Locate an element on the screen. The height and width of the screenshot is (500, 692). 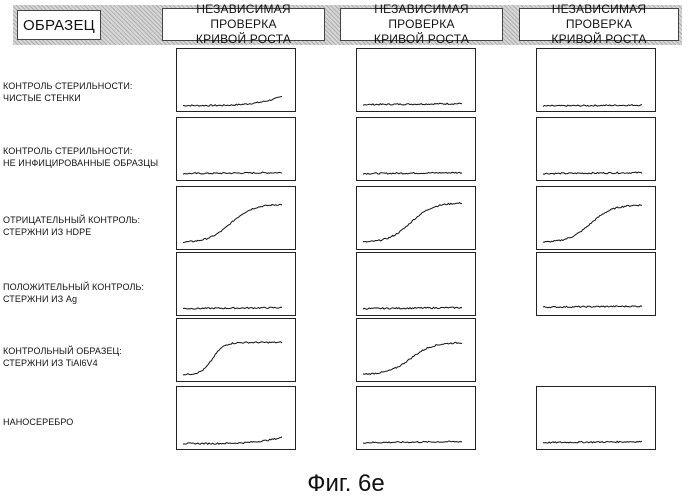
column-header-3-line2: КРИВОЙ РОСТА is located at coordinates (599, 39).